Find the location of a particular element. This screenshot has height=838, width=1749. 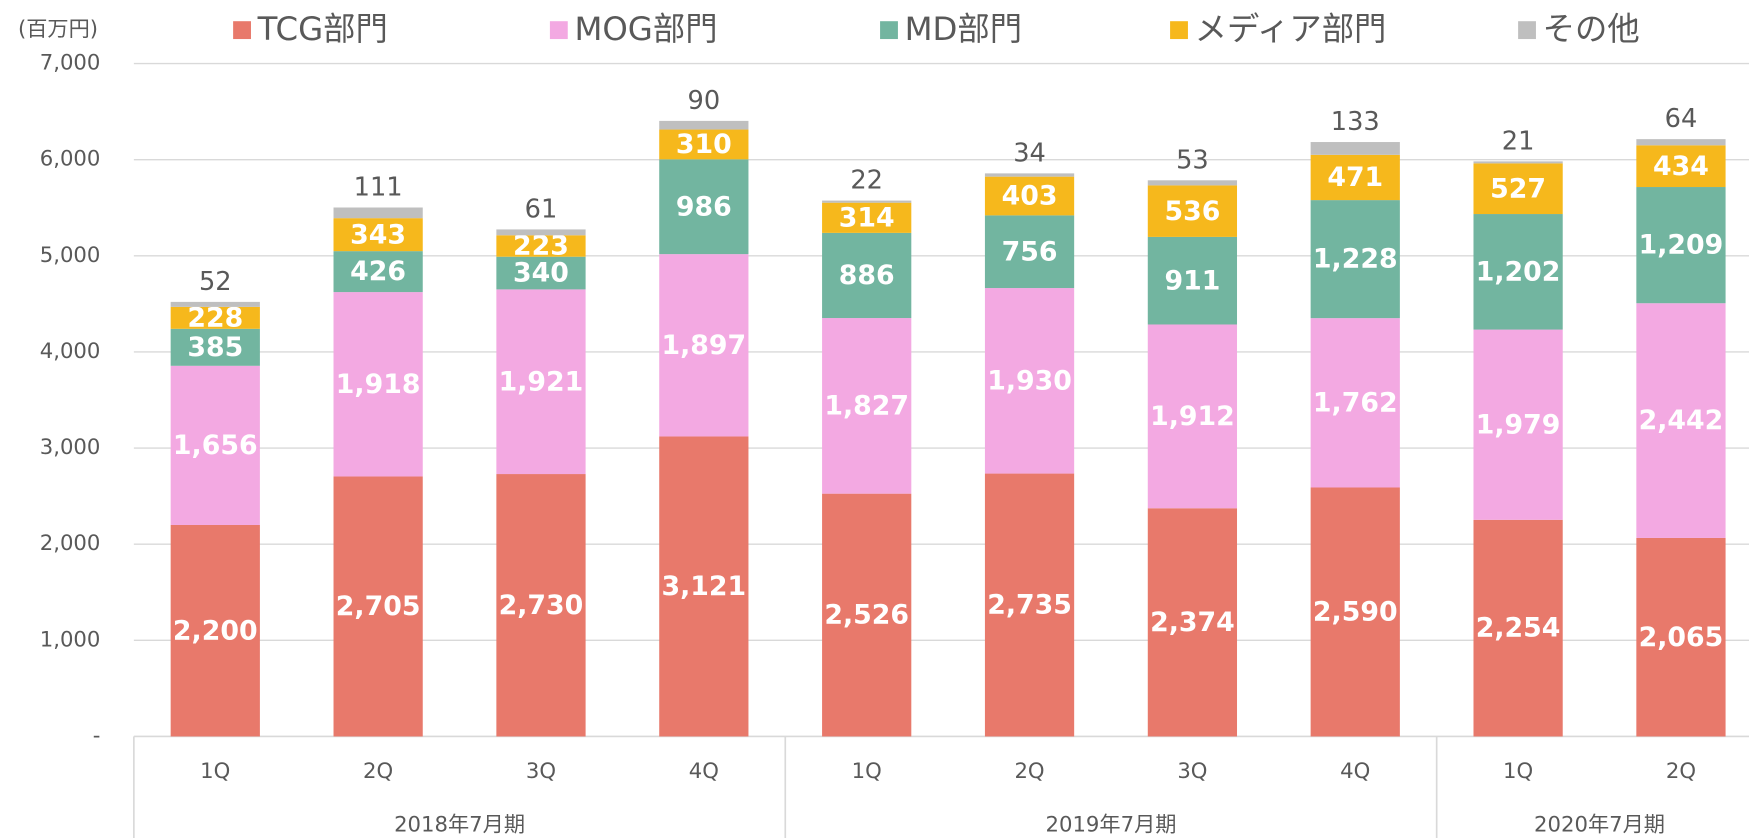

data-label: 434 is located at coordinates (1681, 166).